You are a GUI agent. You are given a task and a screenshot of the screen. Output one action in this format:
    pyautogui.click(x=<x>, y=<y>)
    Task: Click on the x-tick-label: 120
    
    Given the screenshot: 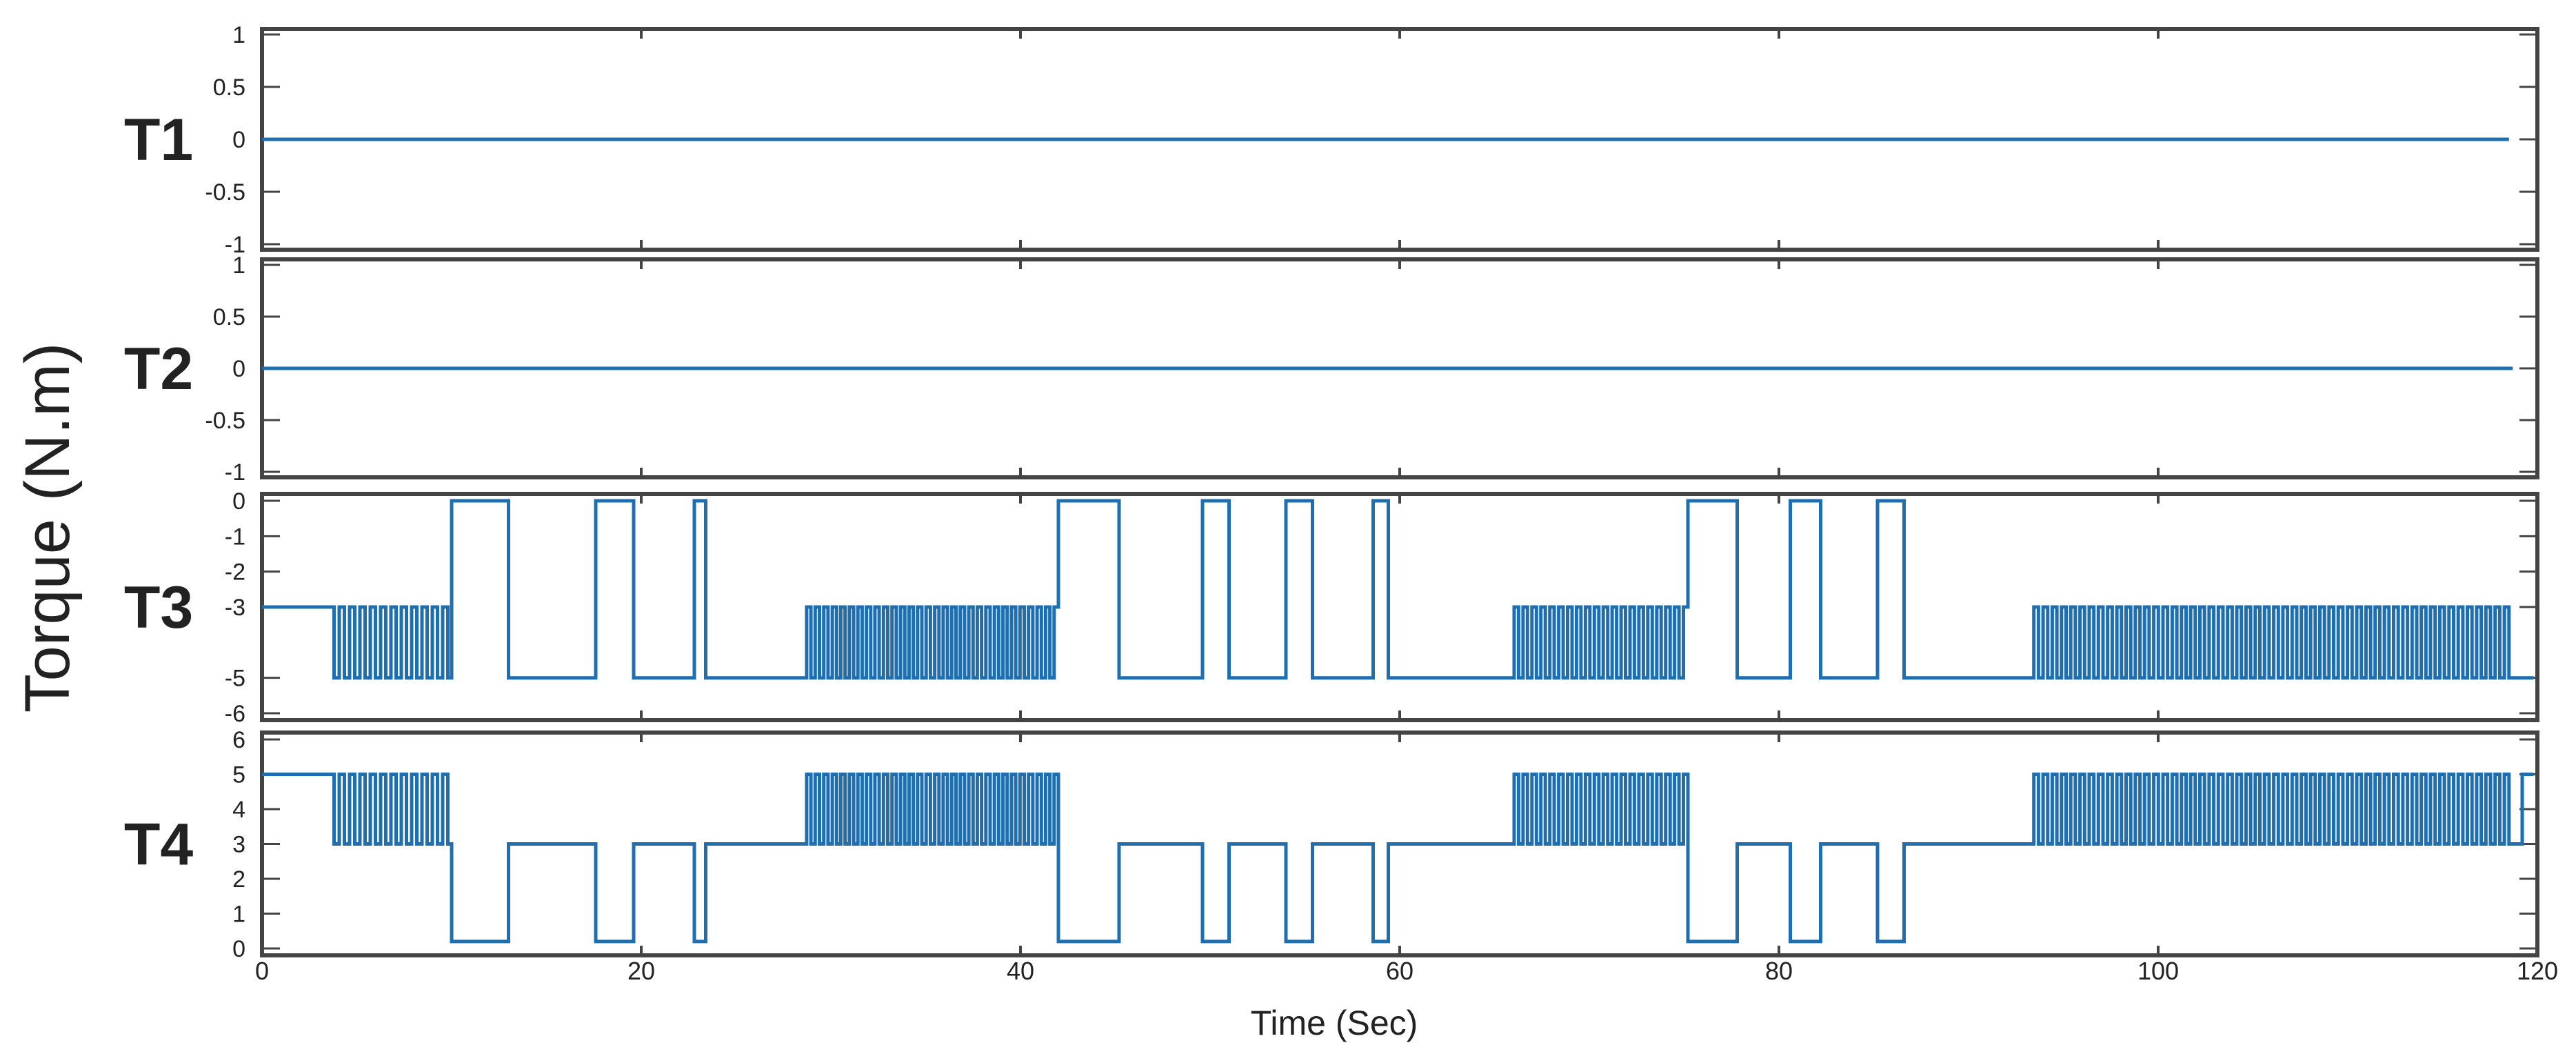 What is the action you would take?
    pyautogui.click(x=2537, y=971)
    